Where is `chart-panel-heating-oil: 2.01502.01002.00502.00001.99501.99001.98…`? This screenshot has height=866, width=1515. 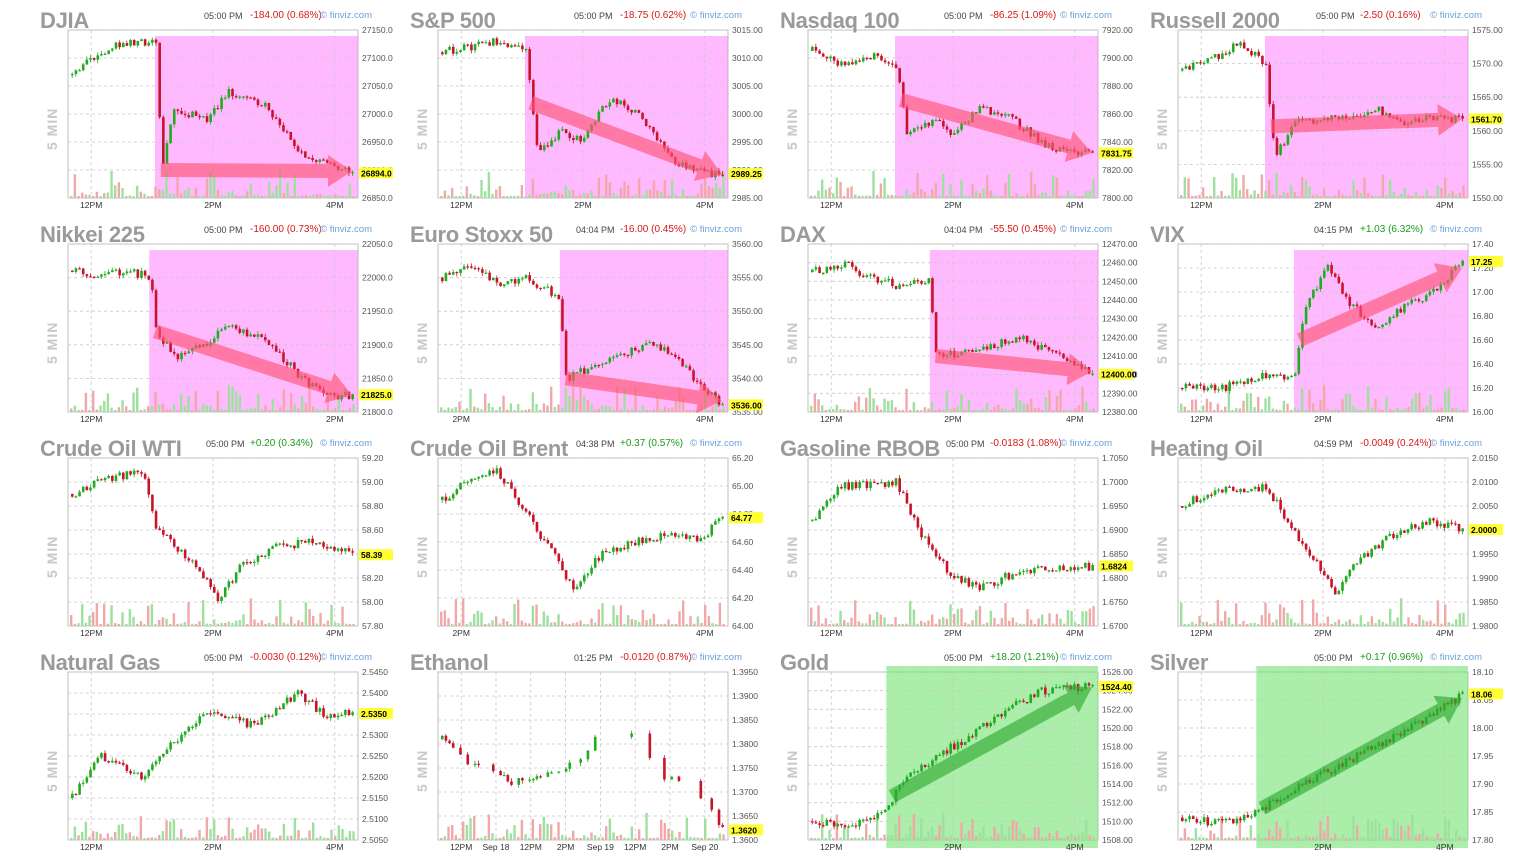 chart-panel-heating-oil: 2.01502.01002.00502.00001.99501.99001.98… is located at coordinates (1306, 535).